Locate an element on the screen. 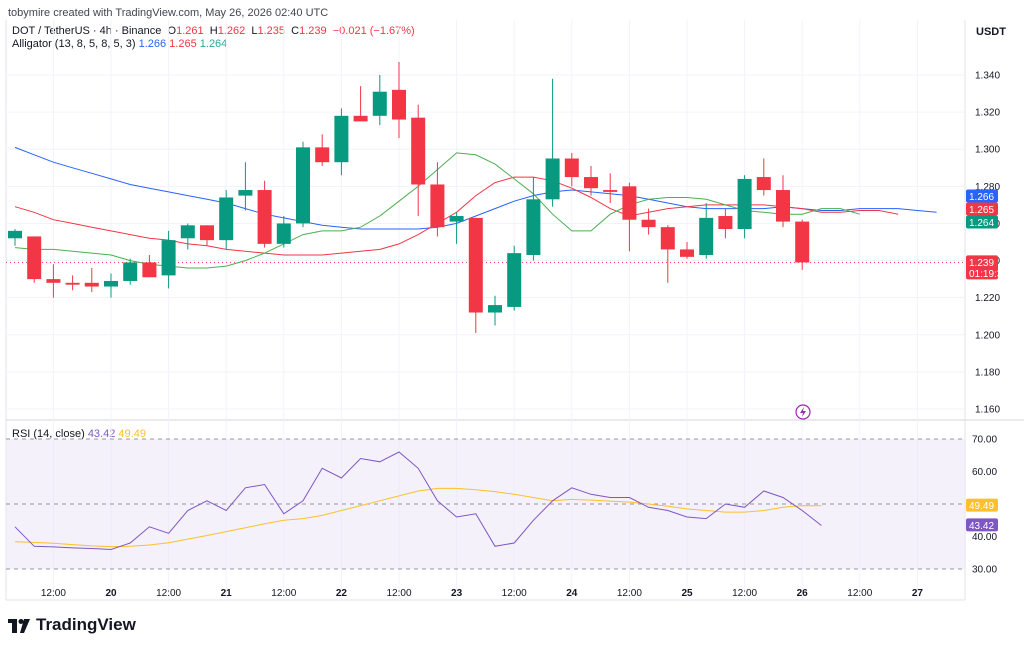 This screenshot has height=645, width=1024. lips-price-tag-bg is located at coordinates (982, 222).